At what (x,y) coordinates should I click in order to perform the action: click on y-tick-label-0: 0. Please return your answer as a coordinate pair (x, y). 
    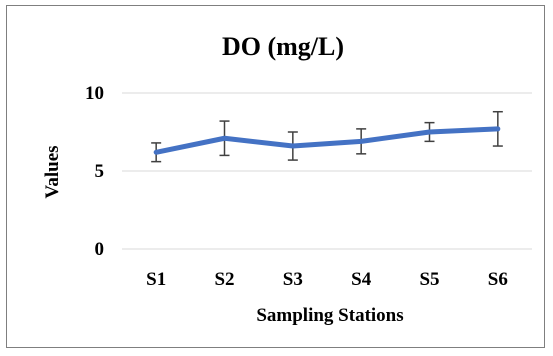
    Looking at the image, I should click on (100, 249).